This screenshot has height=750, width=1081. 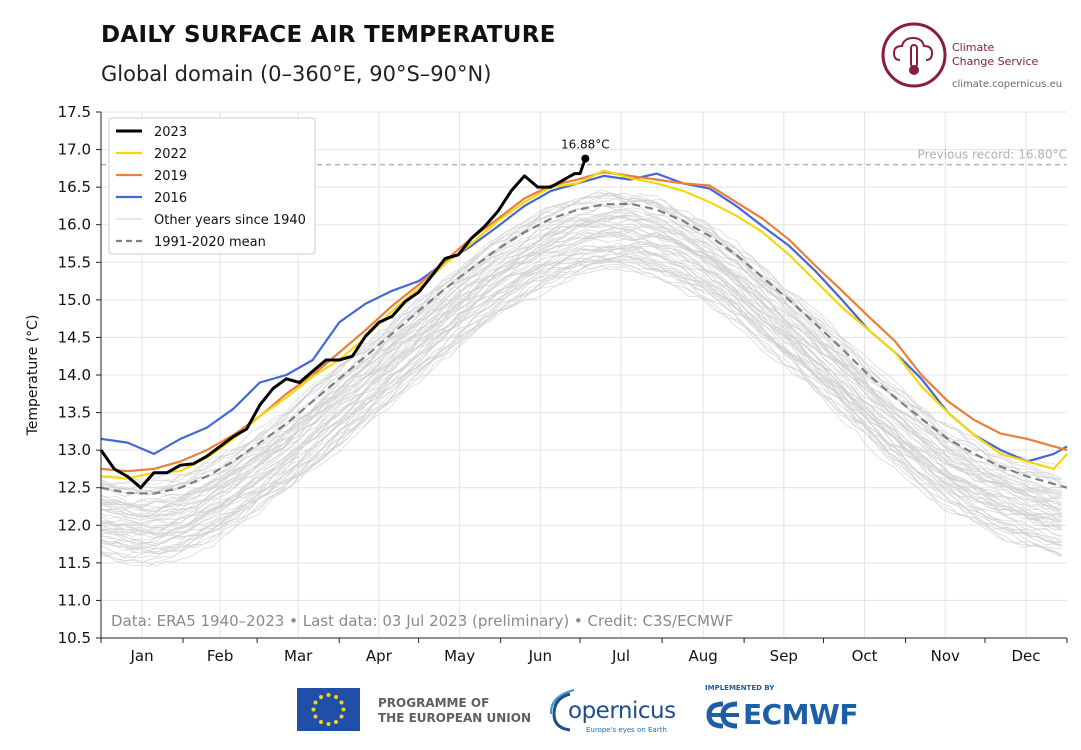 I want to click on peak-marker, so click(x=585, y=158).